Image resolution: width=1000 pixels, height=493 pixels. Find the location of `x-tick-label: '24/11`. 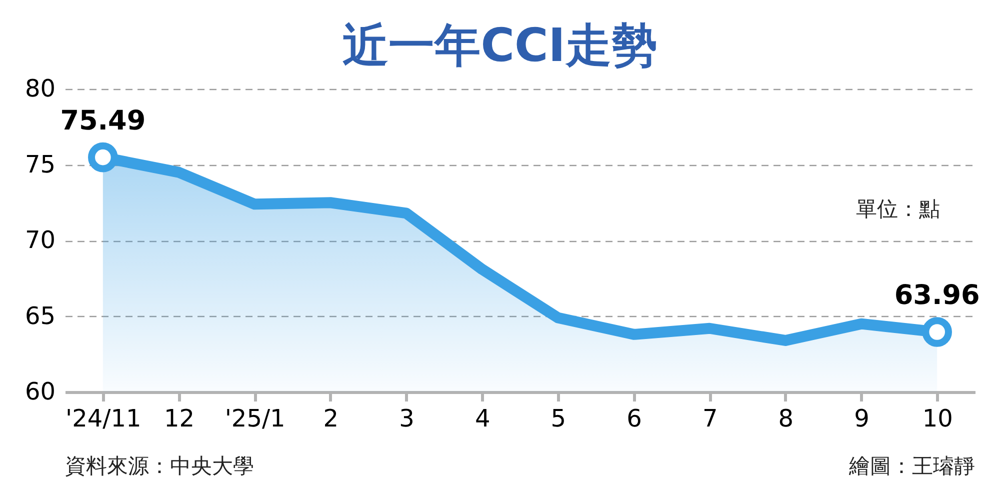

x-tick-label: '24/11 is located at coordinates (104, 418).